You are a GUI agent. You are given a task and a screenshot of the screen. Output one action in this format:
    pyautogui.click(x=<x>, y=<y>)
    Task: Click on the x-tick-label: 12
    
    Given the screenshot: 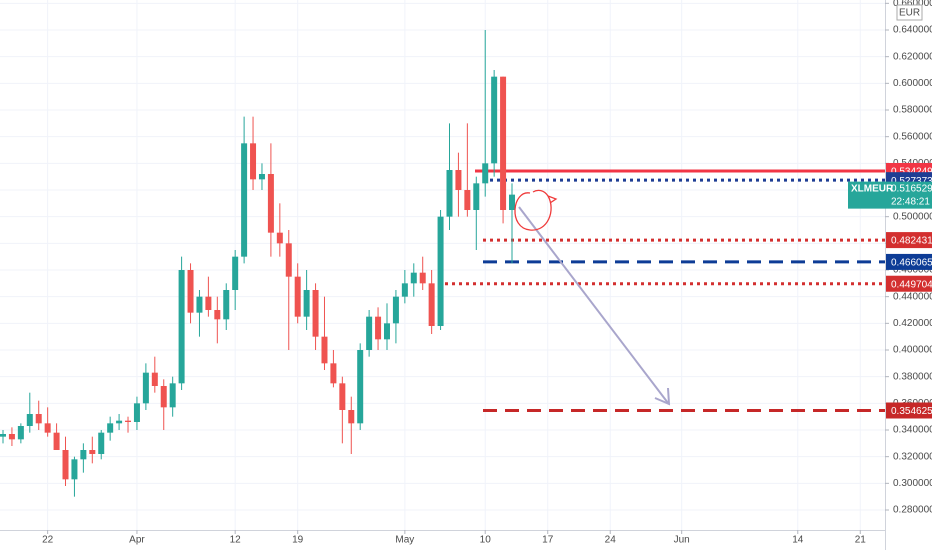 What is the action you would take?
    pyautogui.click(x=236, y=540)
    